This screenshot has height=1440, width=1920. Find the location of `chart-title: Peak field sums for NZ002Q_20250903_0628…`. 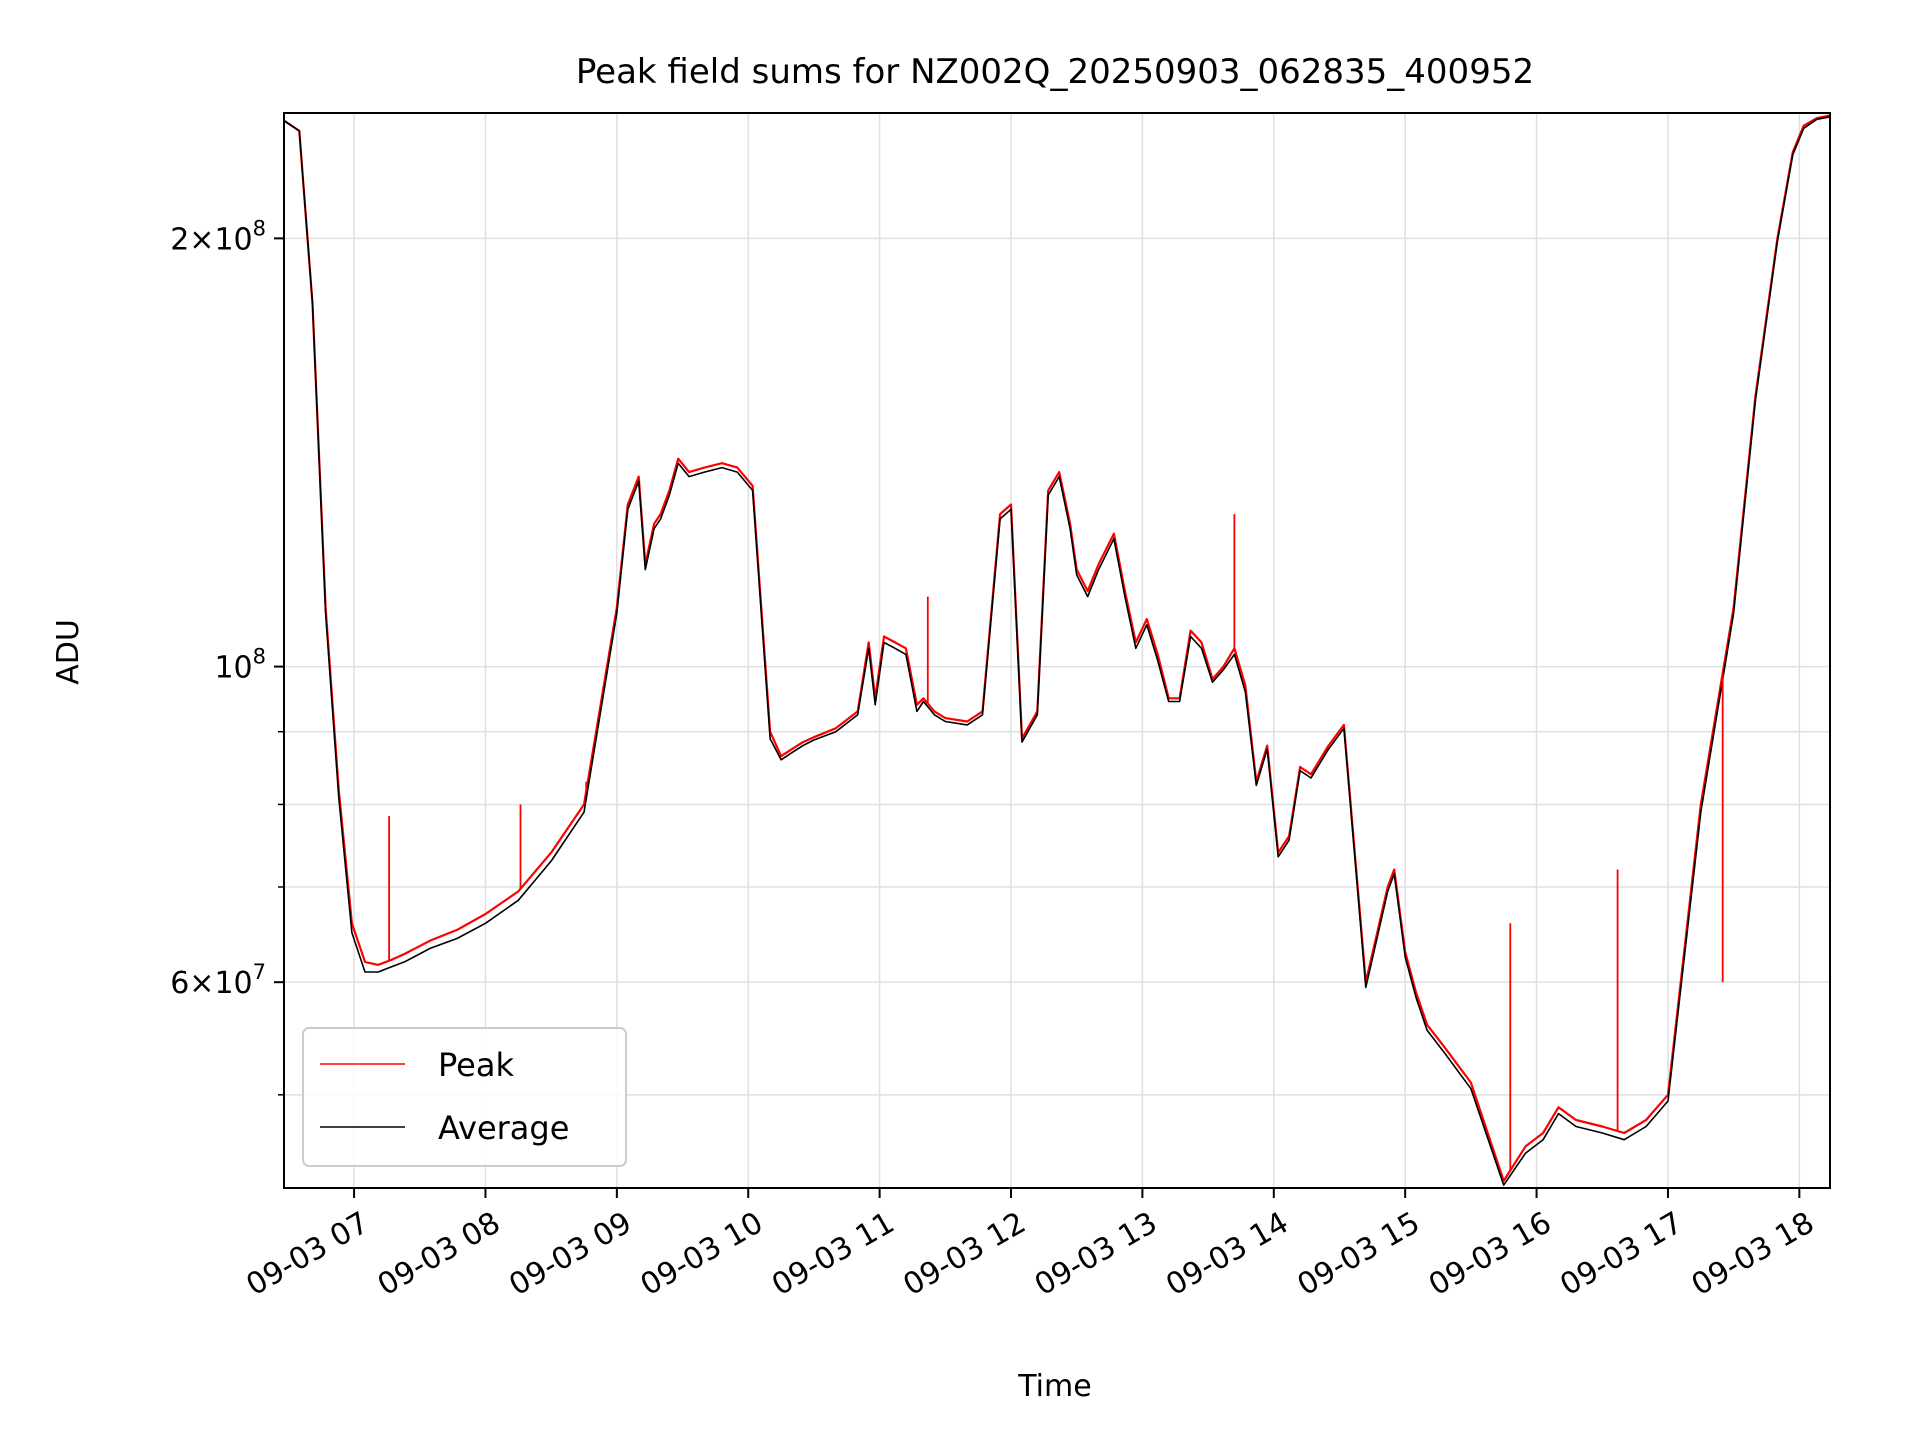

chart-title: Peak field sums for NZ002Q_20250903_0628… is located at coordinates (1055, 72).